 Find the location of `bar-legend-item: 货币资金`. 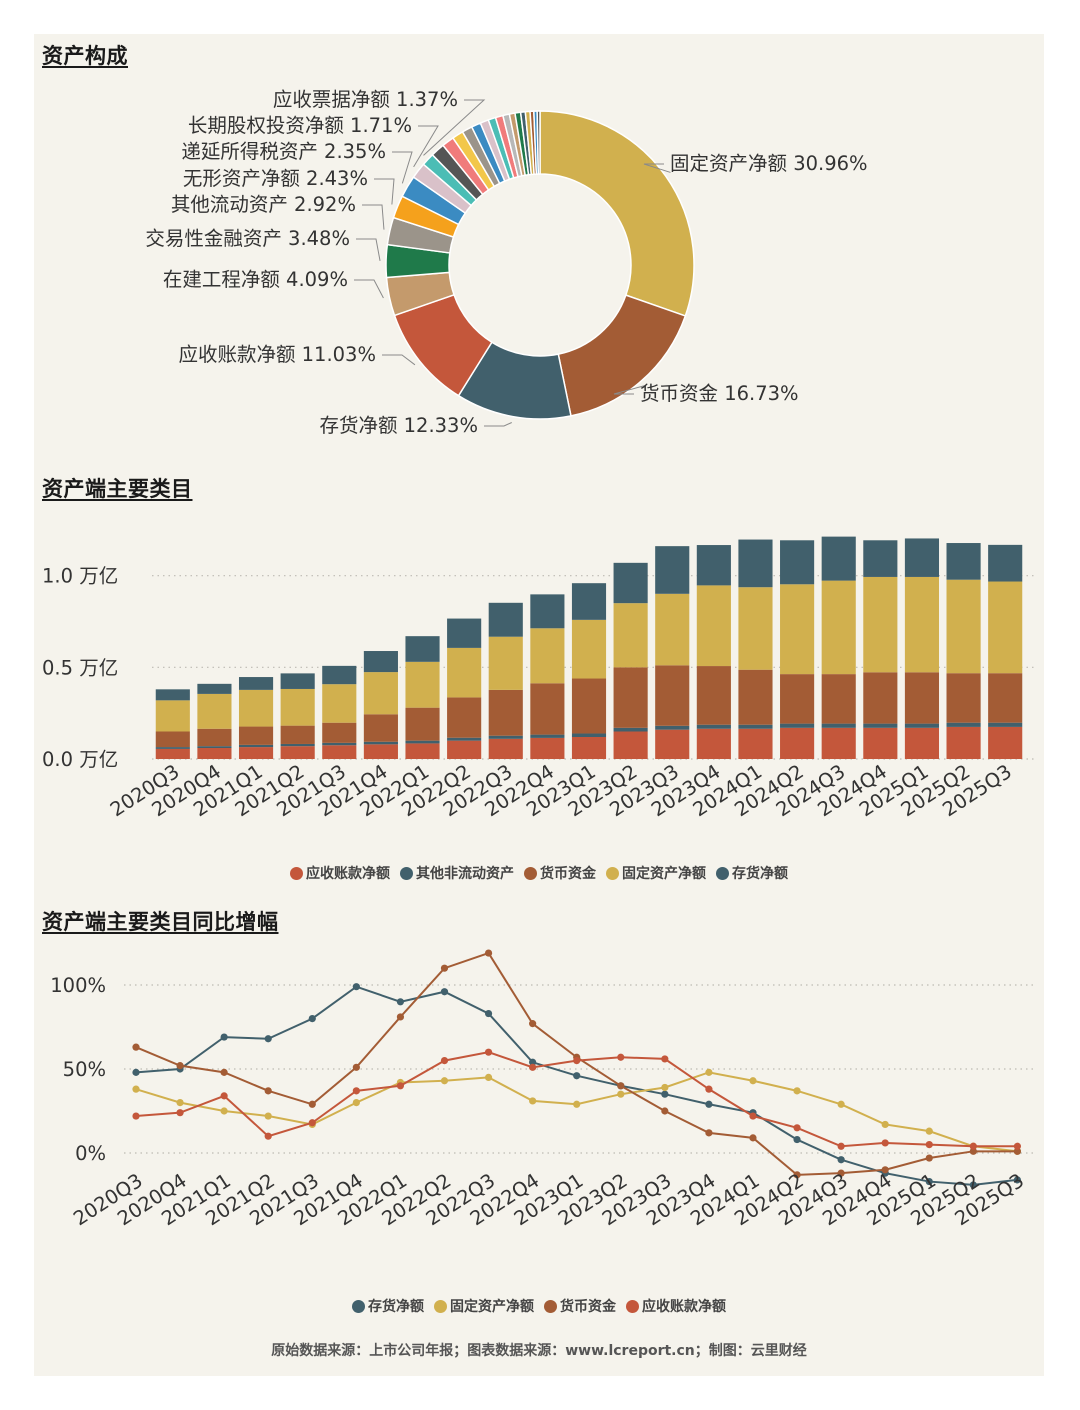

bar-legend-item: 货币资金 is located at coordinates (560, 873).